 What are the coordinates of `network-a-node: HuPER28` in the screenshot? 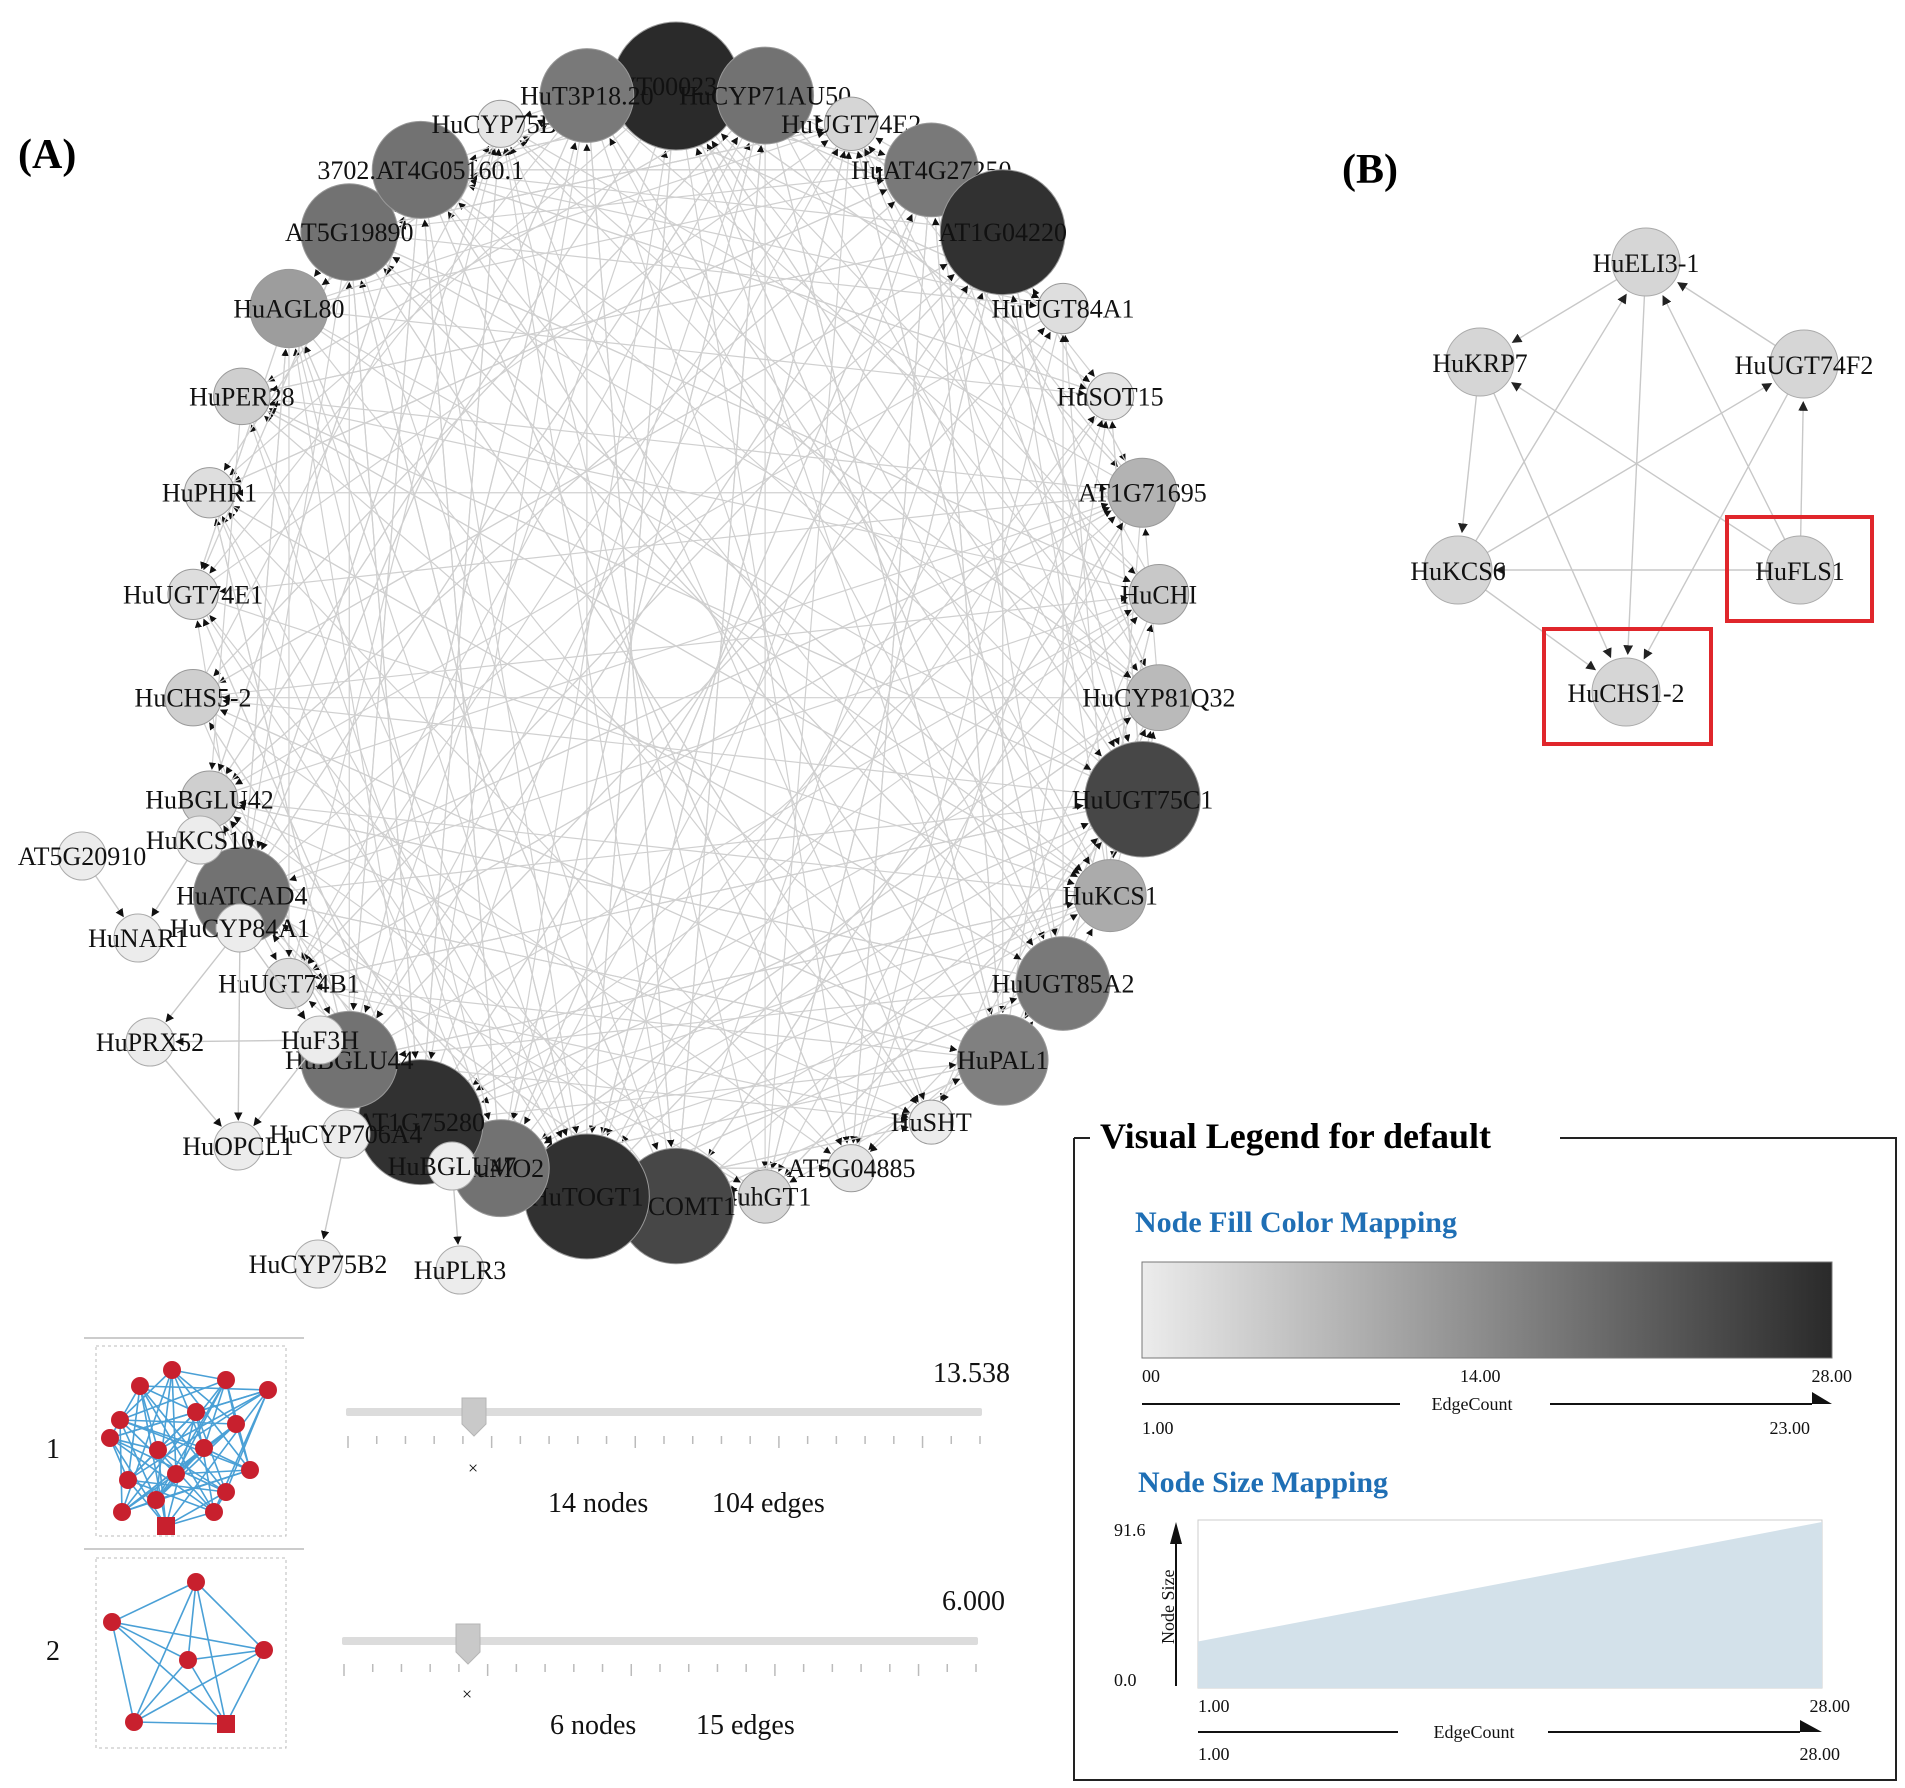 It's located at (242, 396).